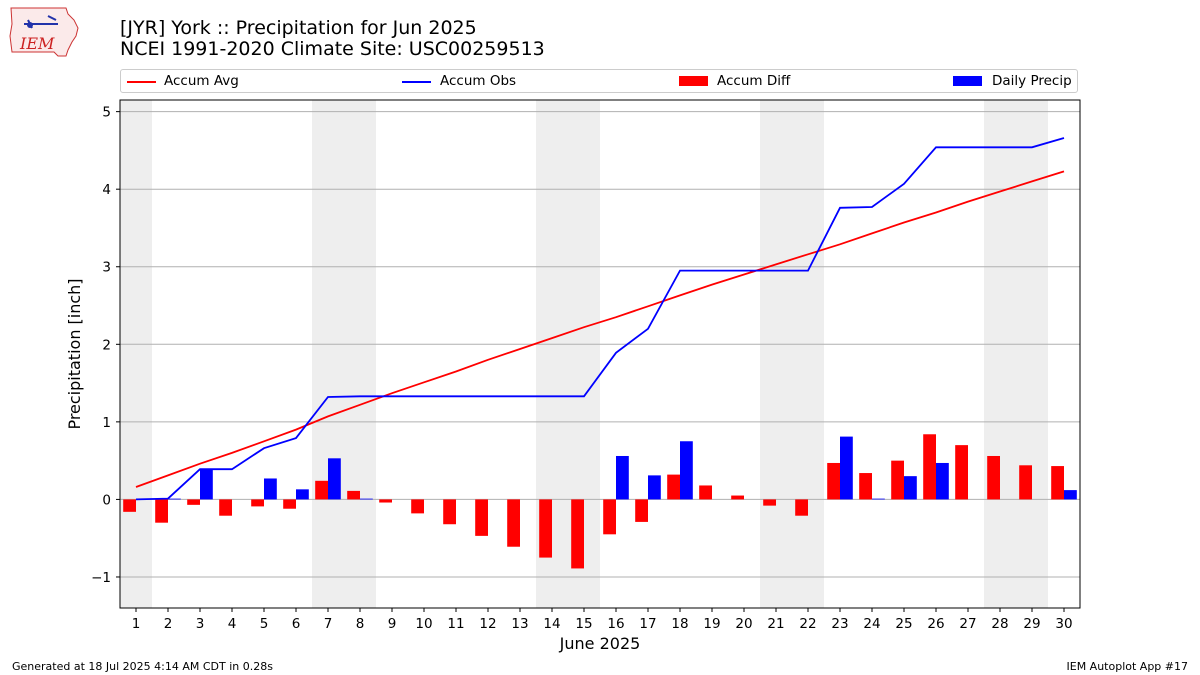 This screenshot has height=675, width=1200. I want to click on logo-text: IEM, so click(37, 43).